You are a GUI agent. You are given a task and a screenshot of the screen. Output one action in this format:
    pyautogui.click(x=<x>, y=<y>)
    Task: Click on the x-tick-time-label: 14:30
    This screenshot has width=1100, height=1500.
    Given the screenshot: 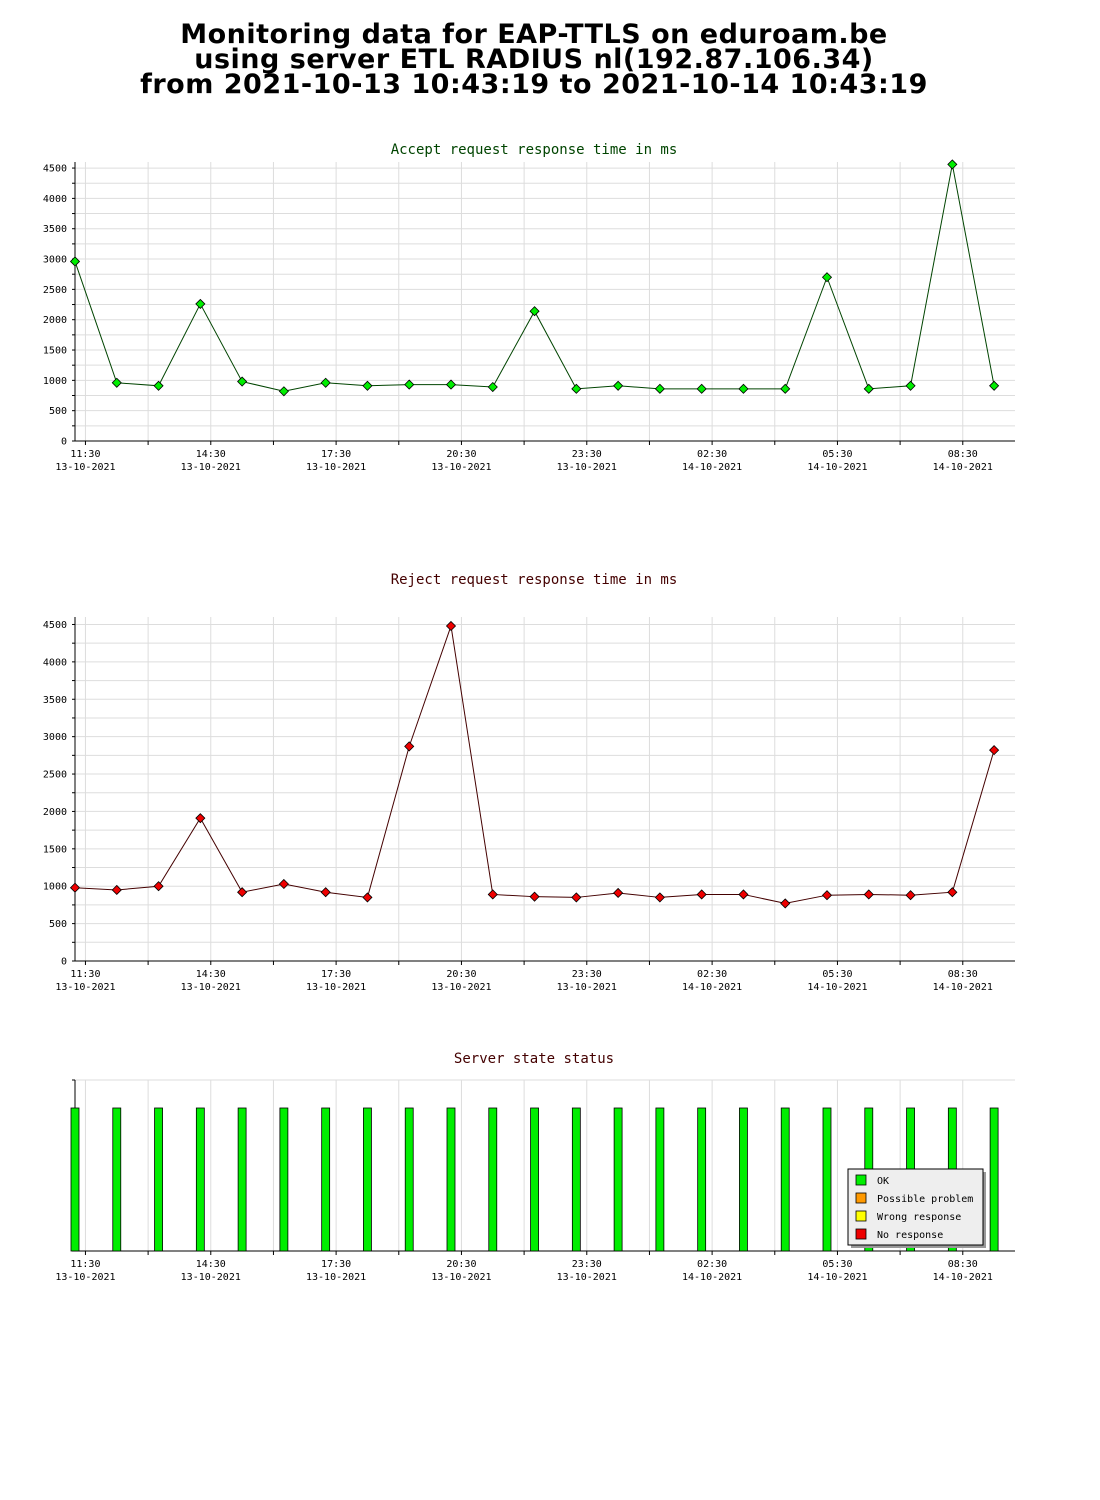 What is the action you would take?
    pyautogui.click(x=211, y=1264)
    